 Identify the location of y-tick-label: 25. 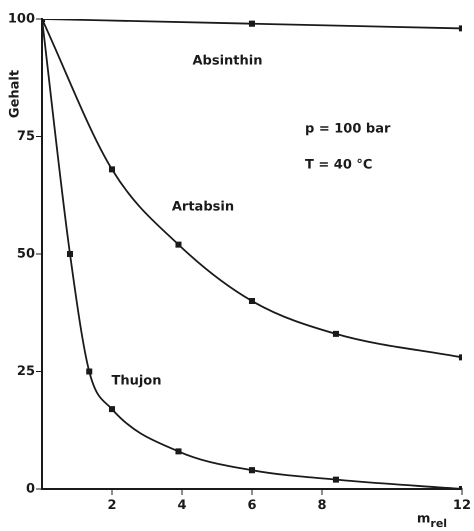
(25, 371).